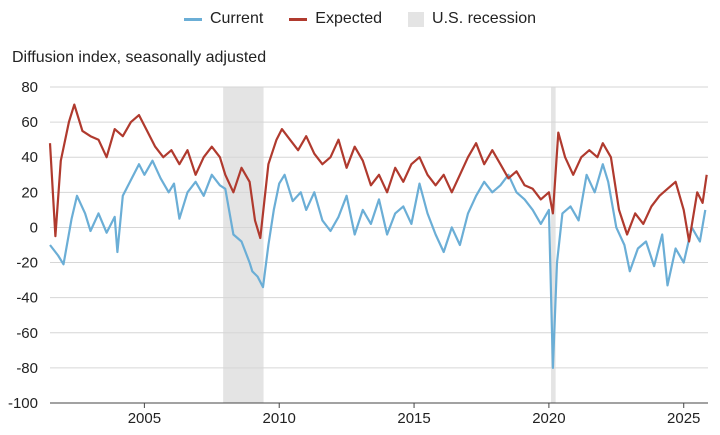 The image size is (720, 435). What do you see at coordinates (298, 19) in the screenshot?
I see `legend-swatch-expected` at bounding box center [298, 19].